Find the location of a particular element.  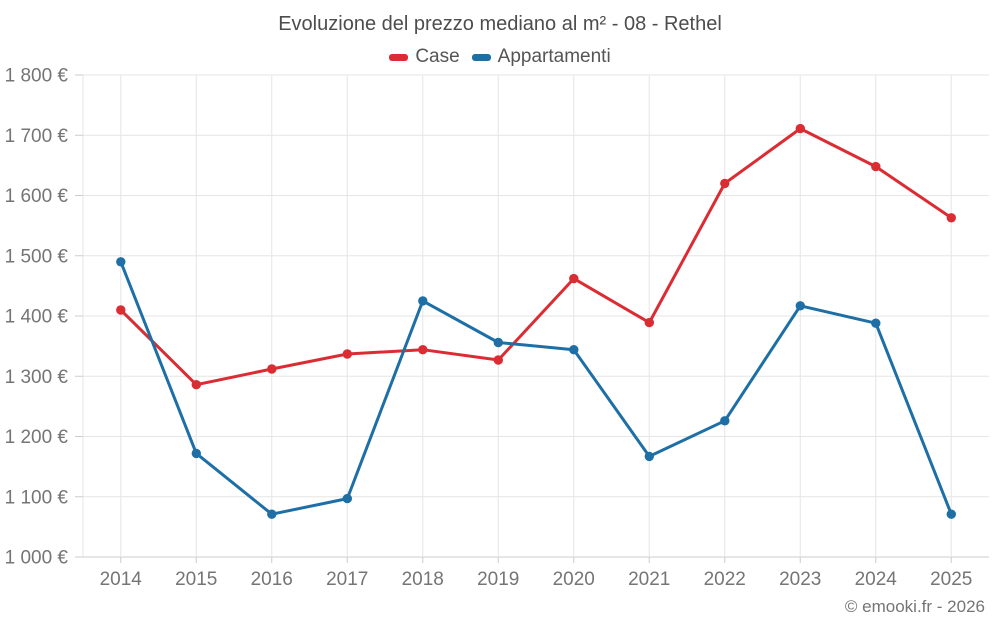

x-axis-label: 2023 is located at coordinates (800, 579).